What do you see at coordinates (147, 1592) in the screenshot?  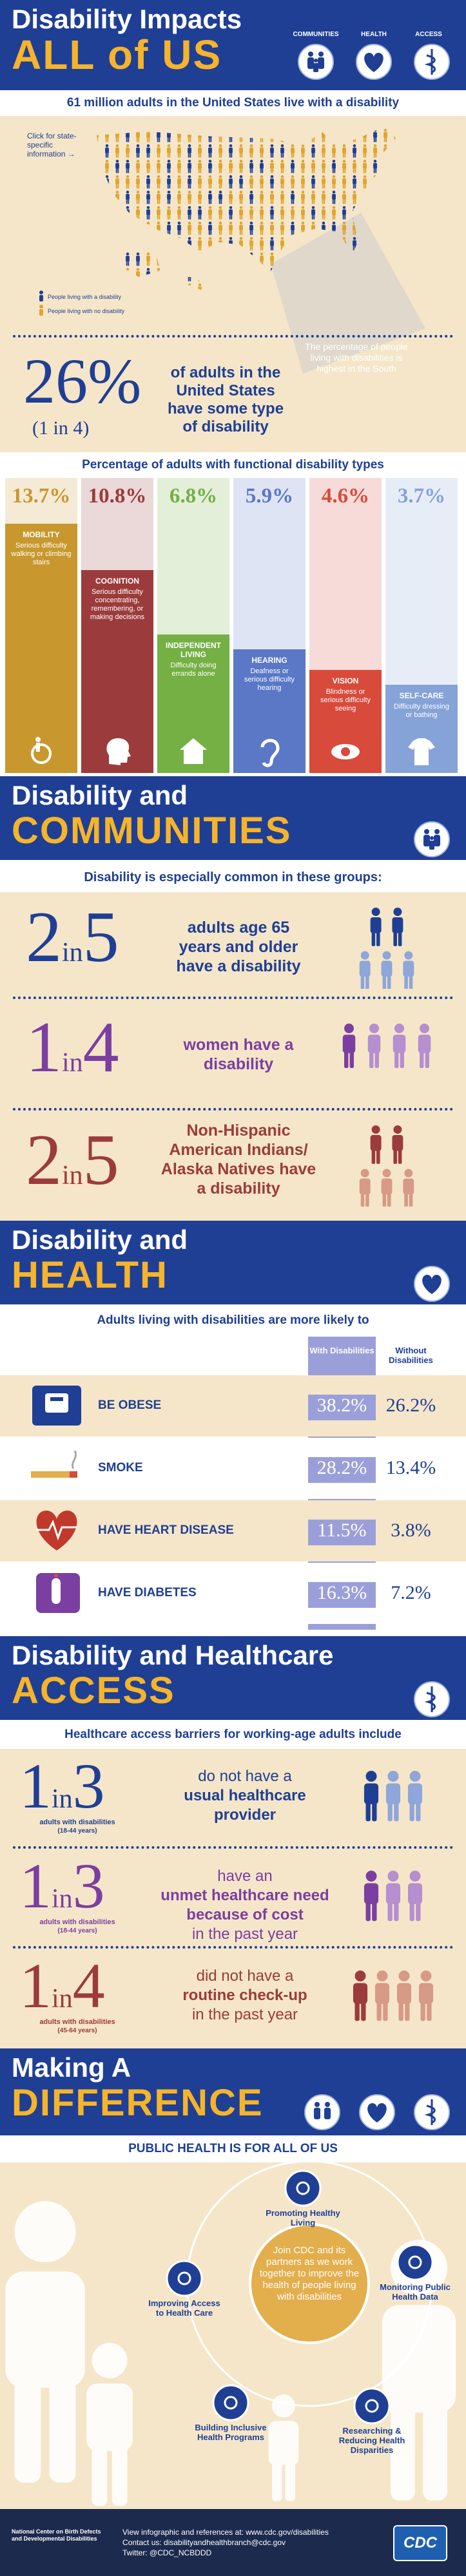 I see `health-label: HAVE DIABETES` at bounding box center [147, 1592].